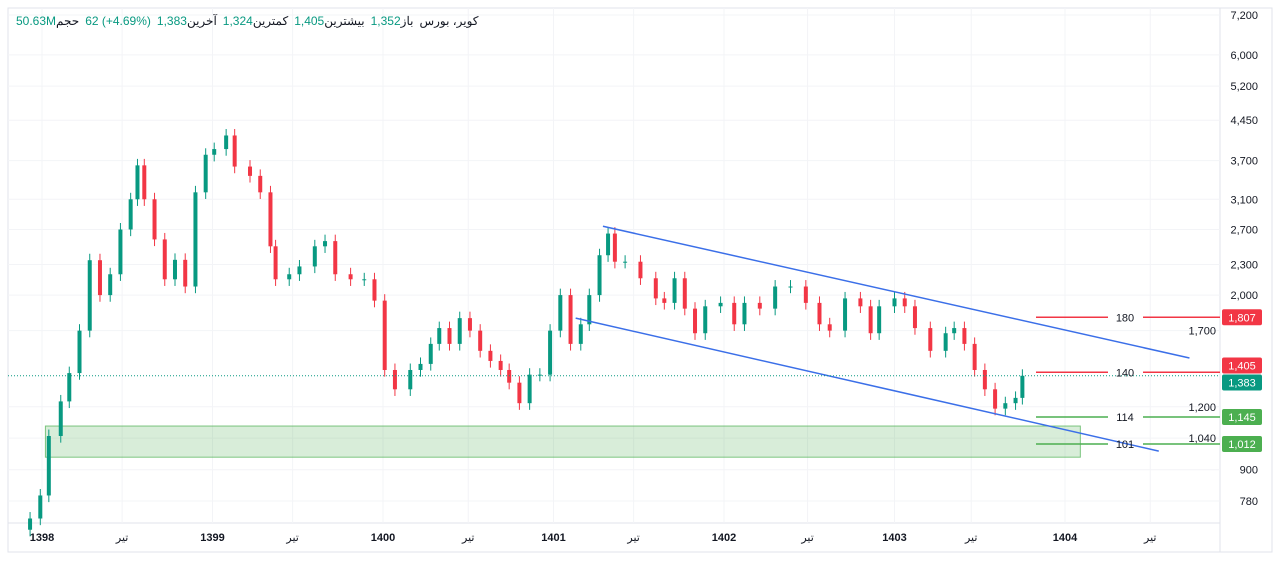  I want to click on last-price-badge-label: 1,383, so click(1242, 384).